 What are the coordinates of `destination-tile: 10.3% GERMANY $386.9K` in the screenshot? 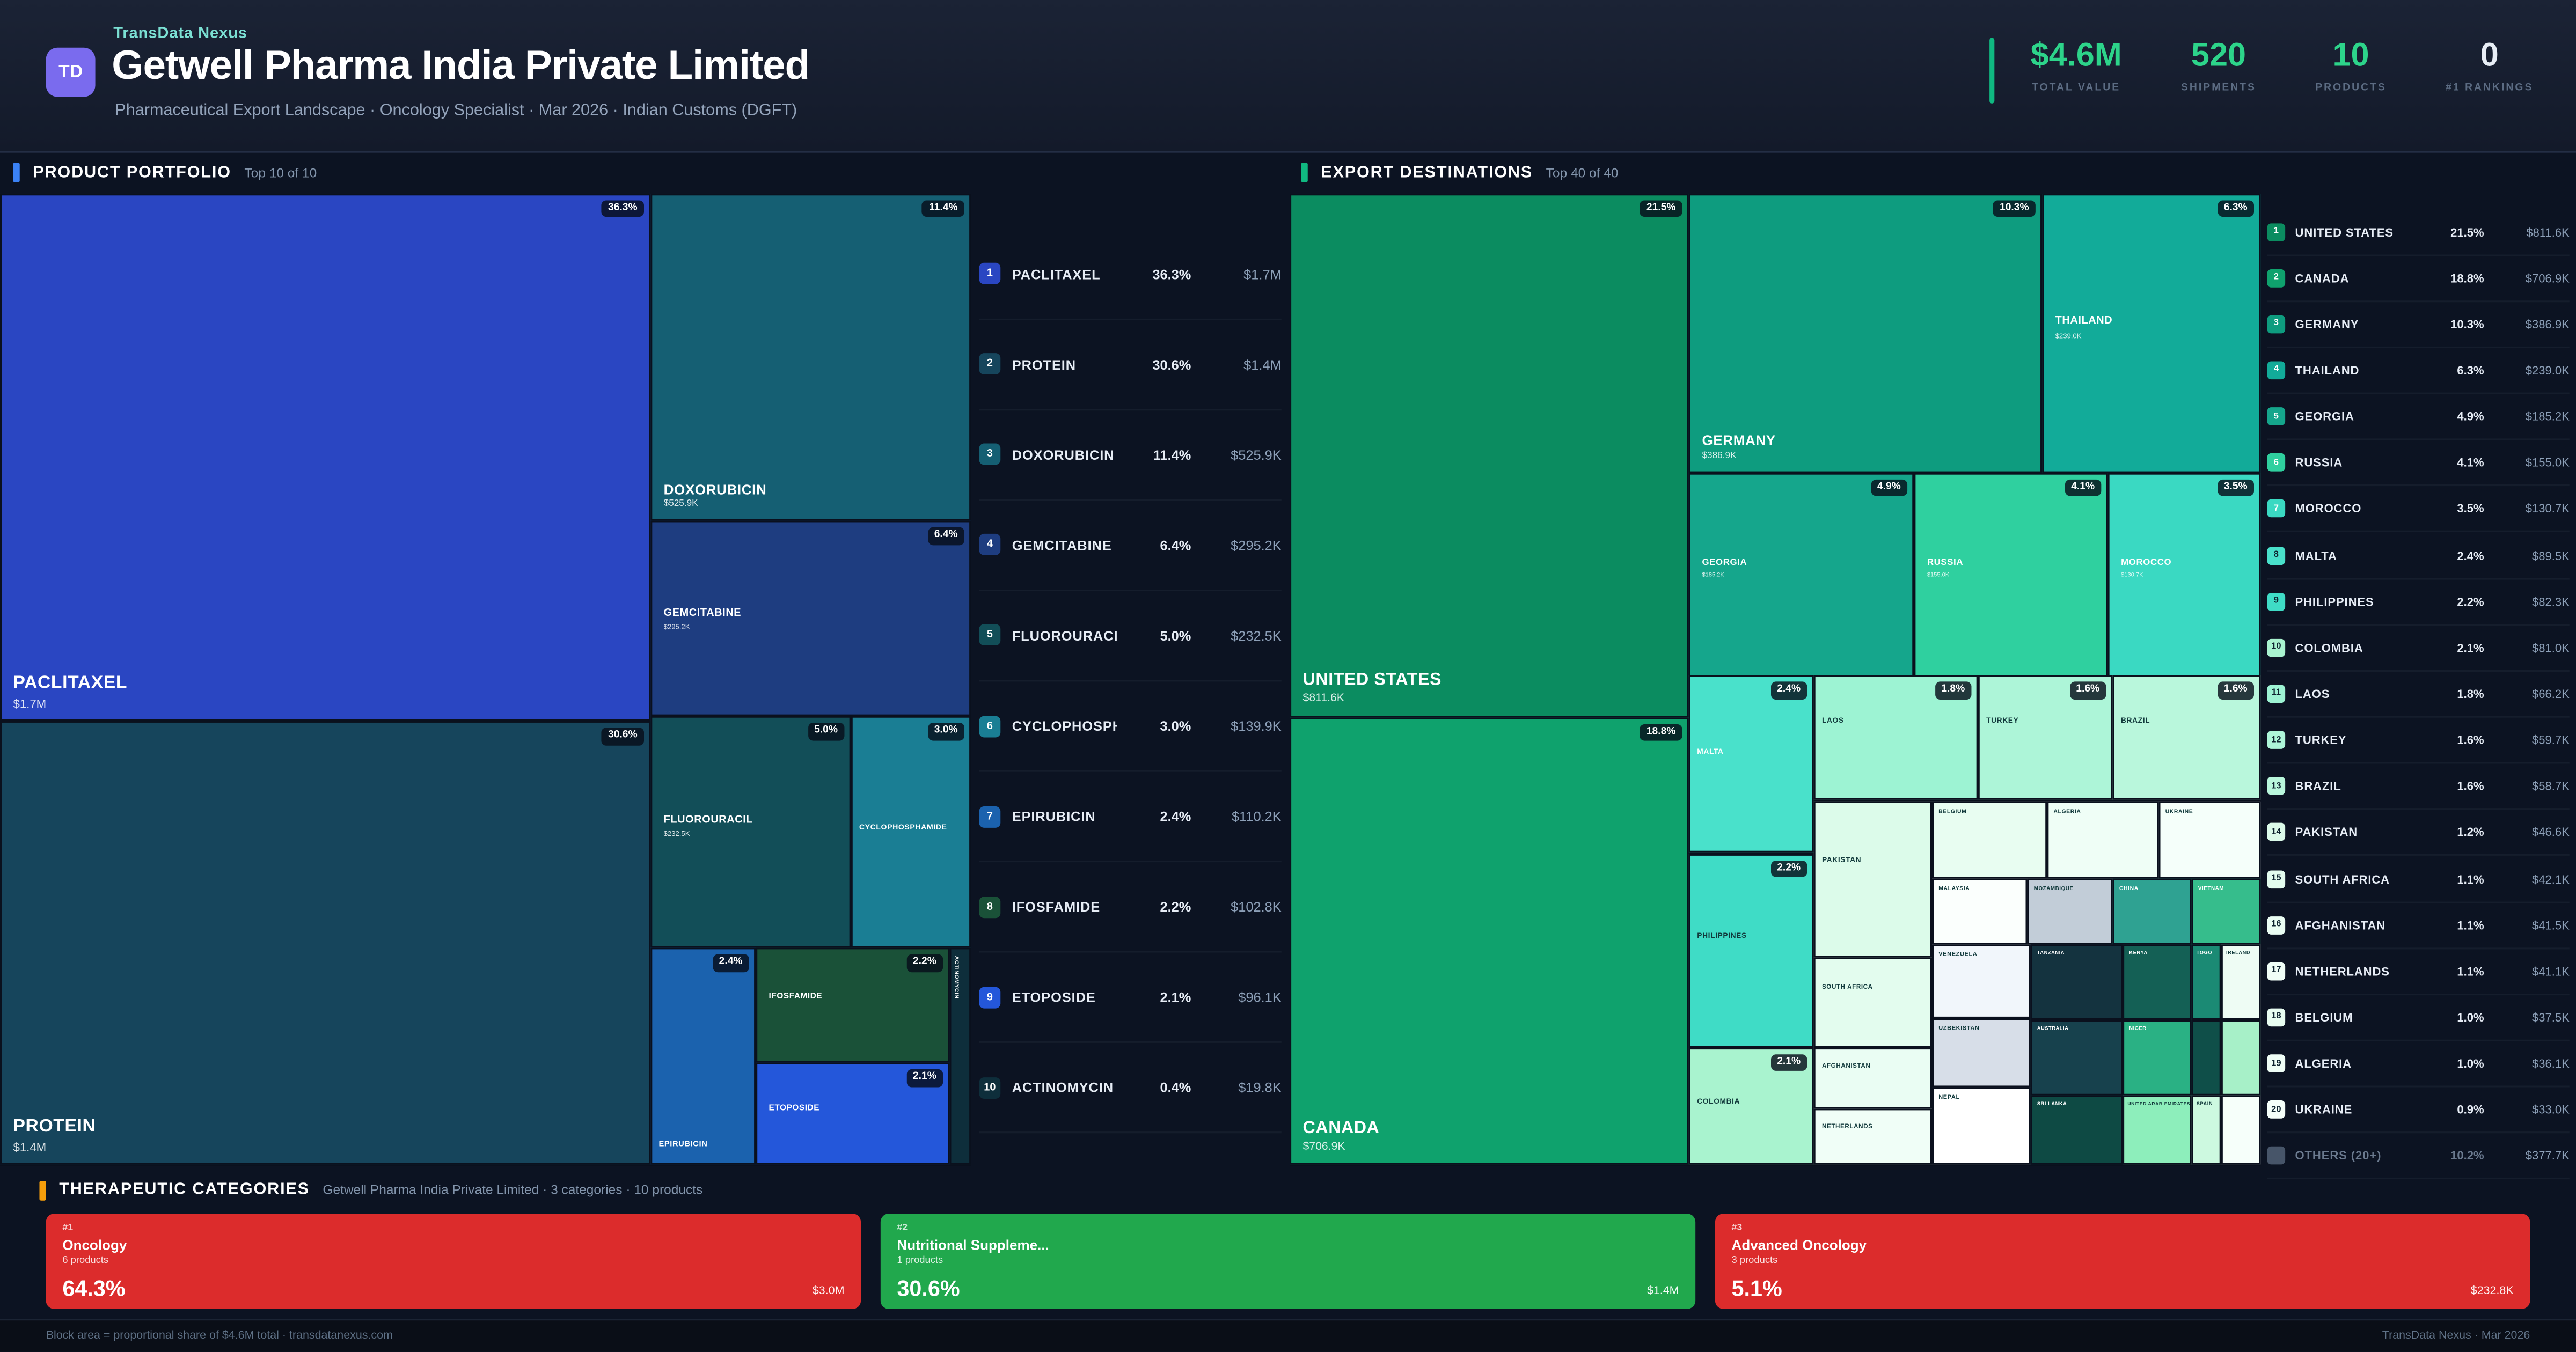 It's located at (1865, 333).